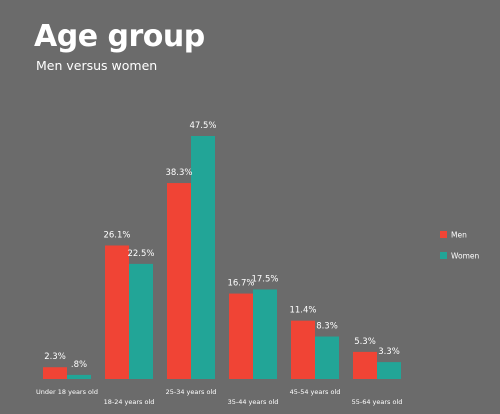 The width and height of the screenshot is (500, 414). What do you see at coordinates (178, 173) in the screenshot?
I see `value-label-men-2: 38.3%` at bounding box center [178, 173].